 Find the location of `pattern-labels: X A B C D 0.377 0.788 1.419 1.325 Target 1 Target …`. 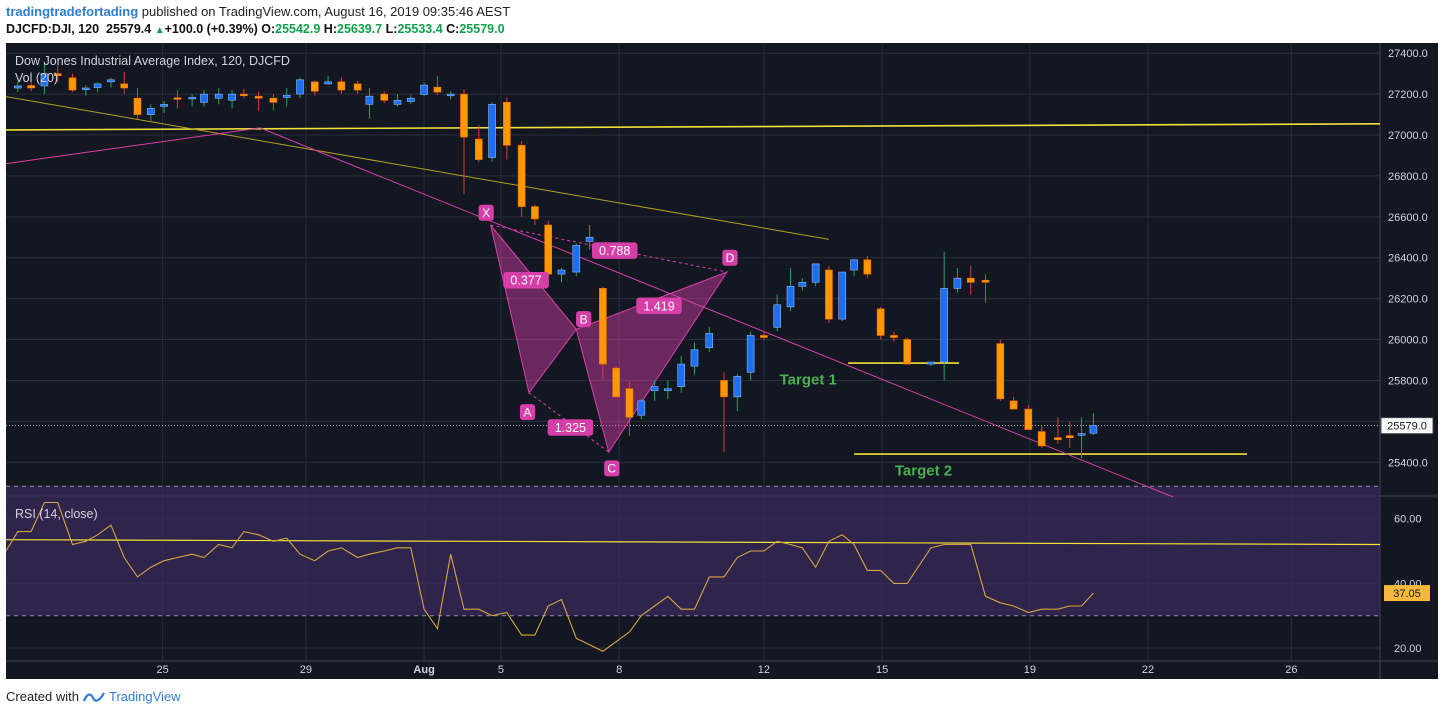

pattern-labels: X A B C D 0.377 0.788 1.419 1.325 Target 1 Target … is located at coordinates (715, 342).